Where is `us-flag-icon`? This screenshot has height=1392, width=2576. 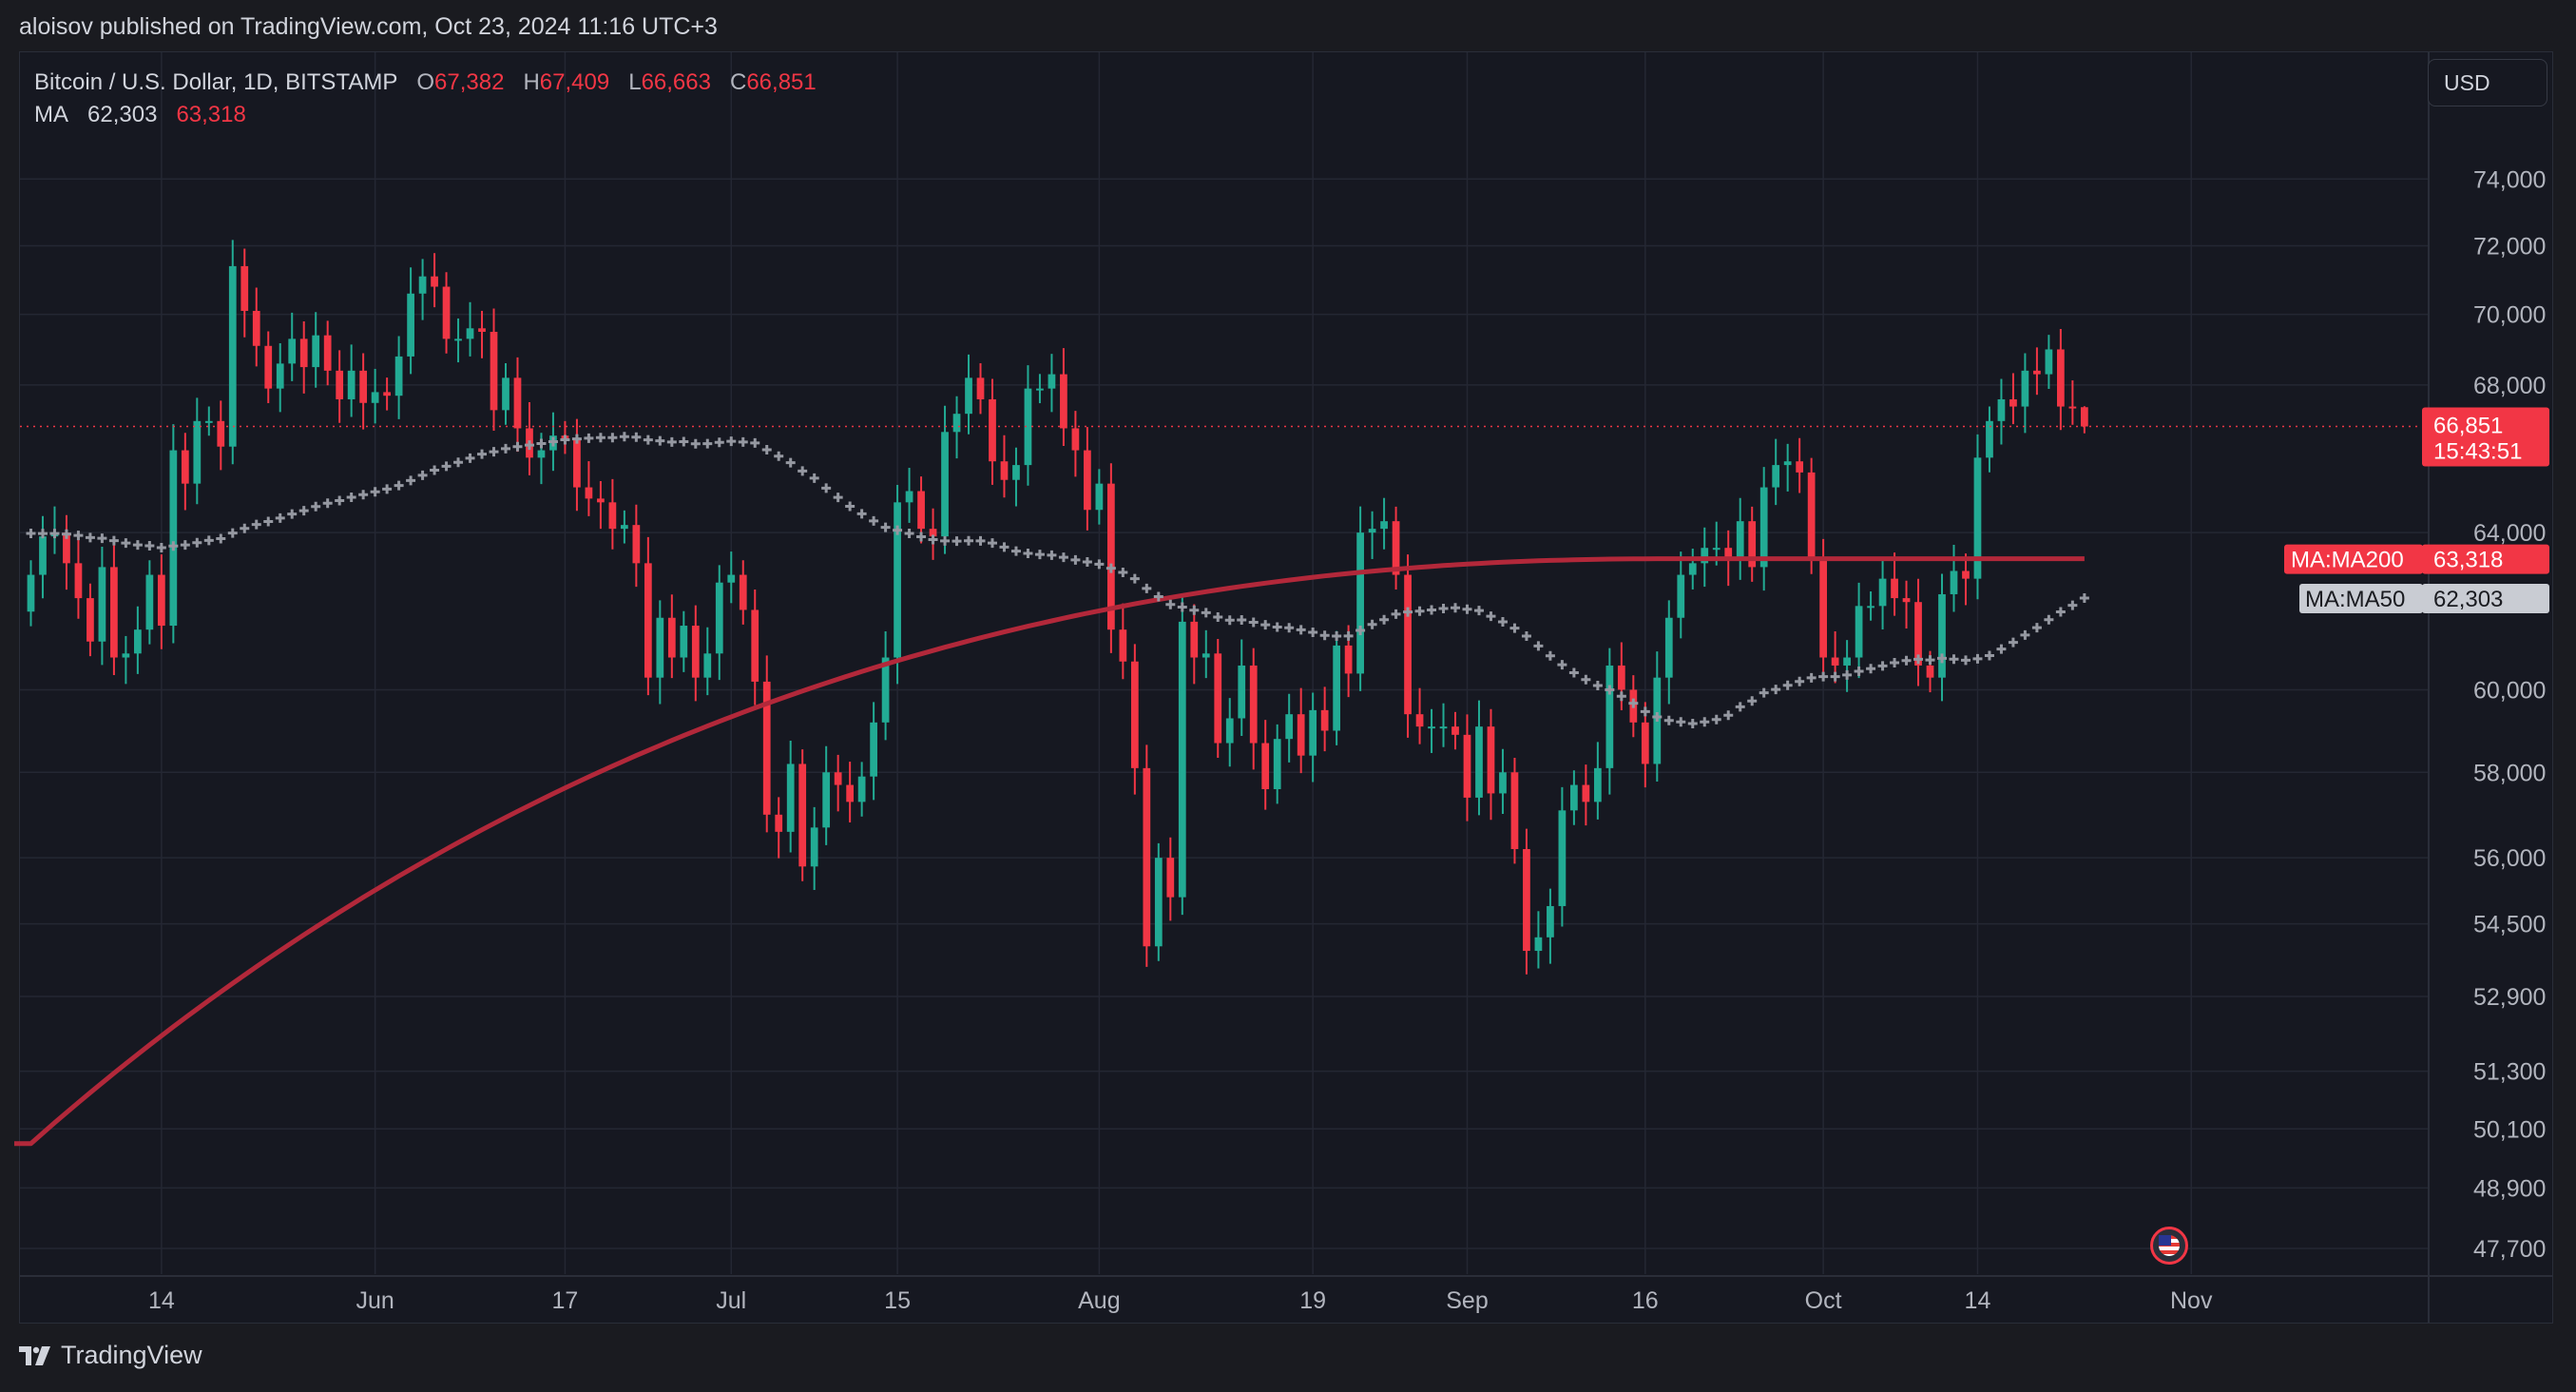
us-flag-icon is located at coordinates (2169, 1246).